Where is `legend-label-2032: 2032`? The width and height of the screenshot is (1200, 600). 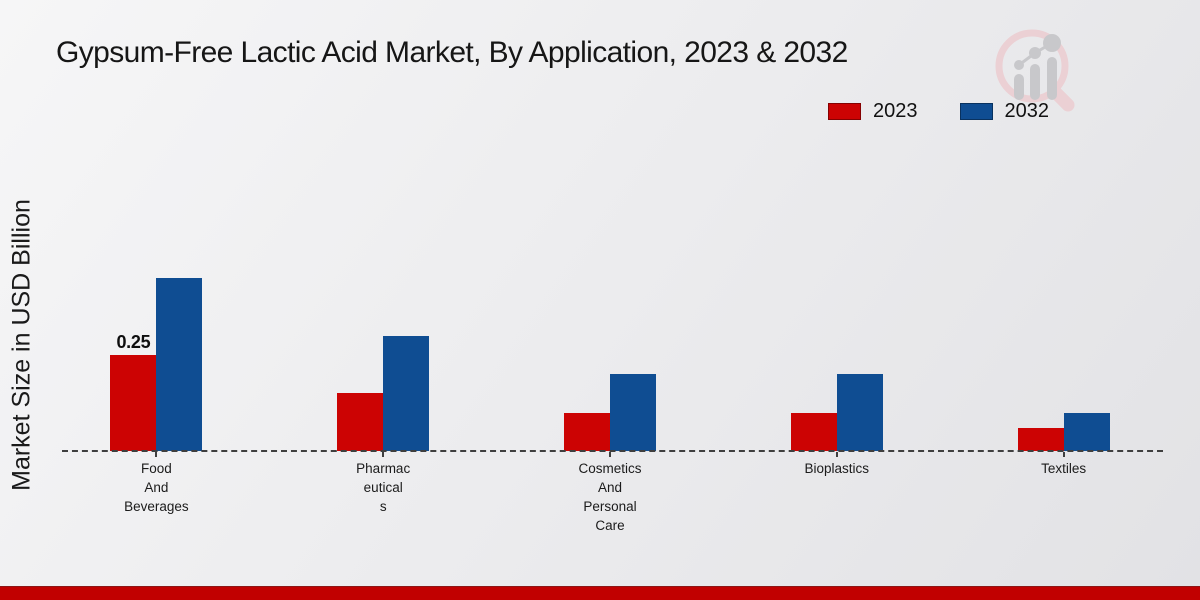 legend-label-2032: 2032 is located at coordinates (1027, 111).